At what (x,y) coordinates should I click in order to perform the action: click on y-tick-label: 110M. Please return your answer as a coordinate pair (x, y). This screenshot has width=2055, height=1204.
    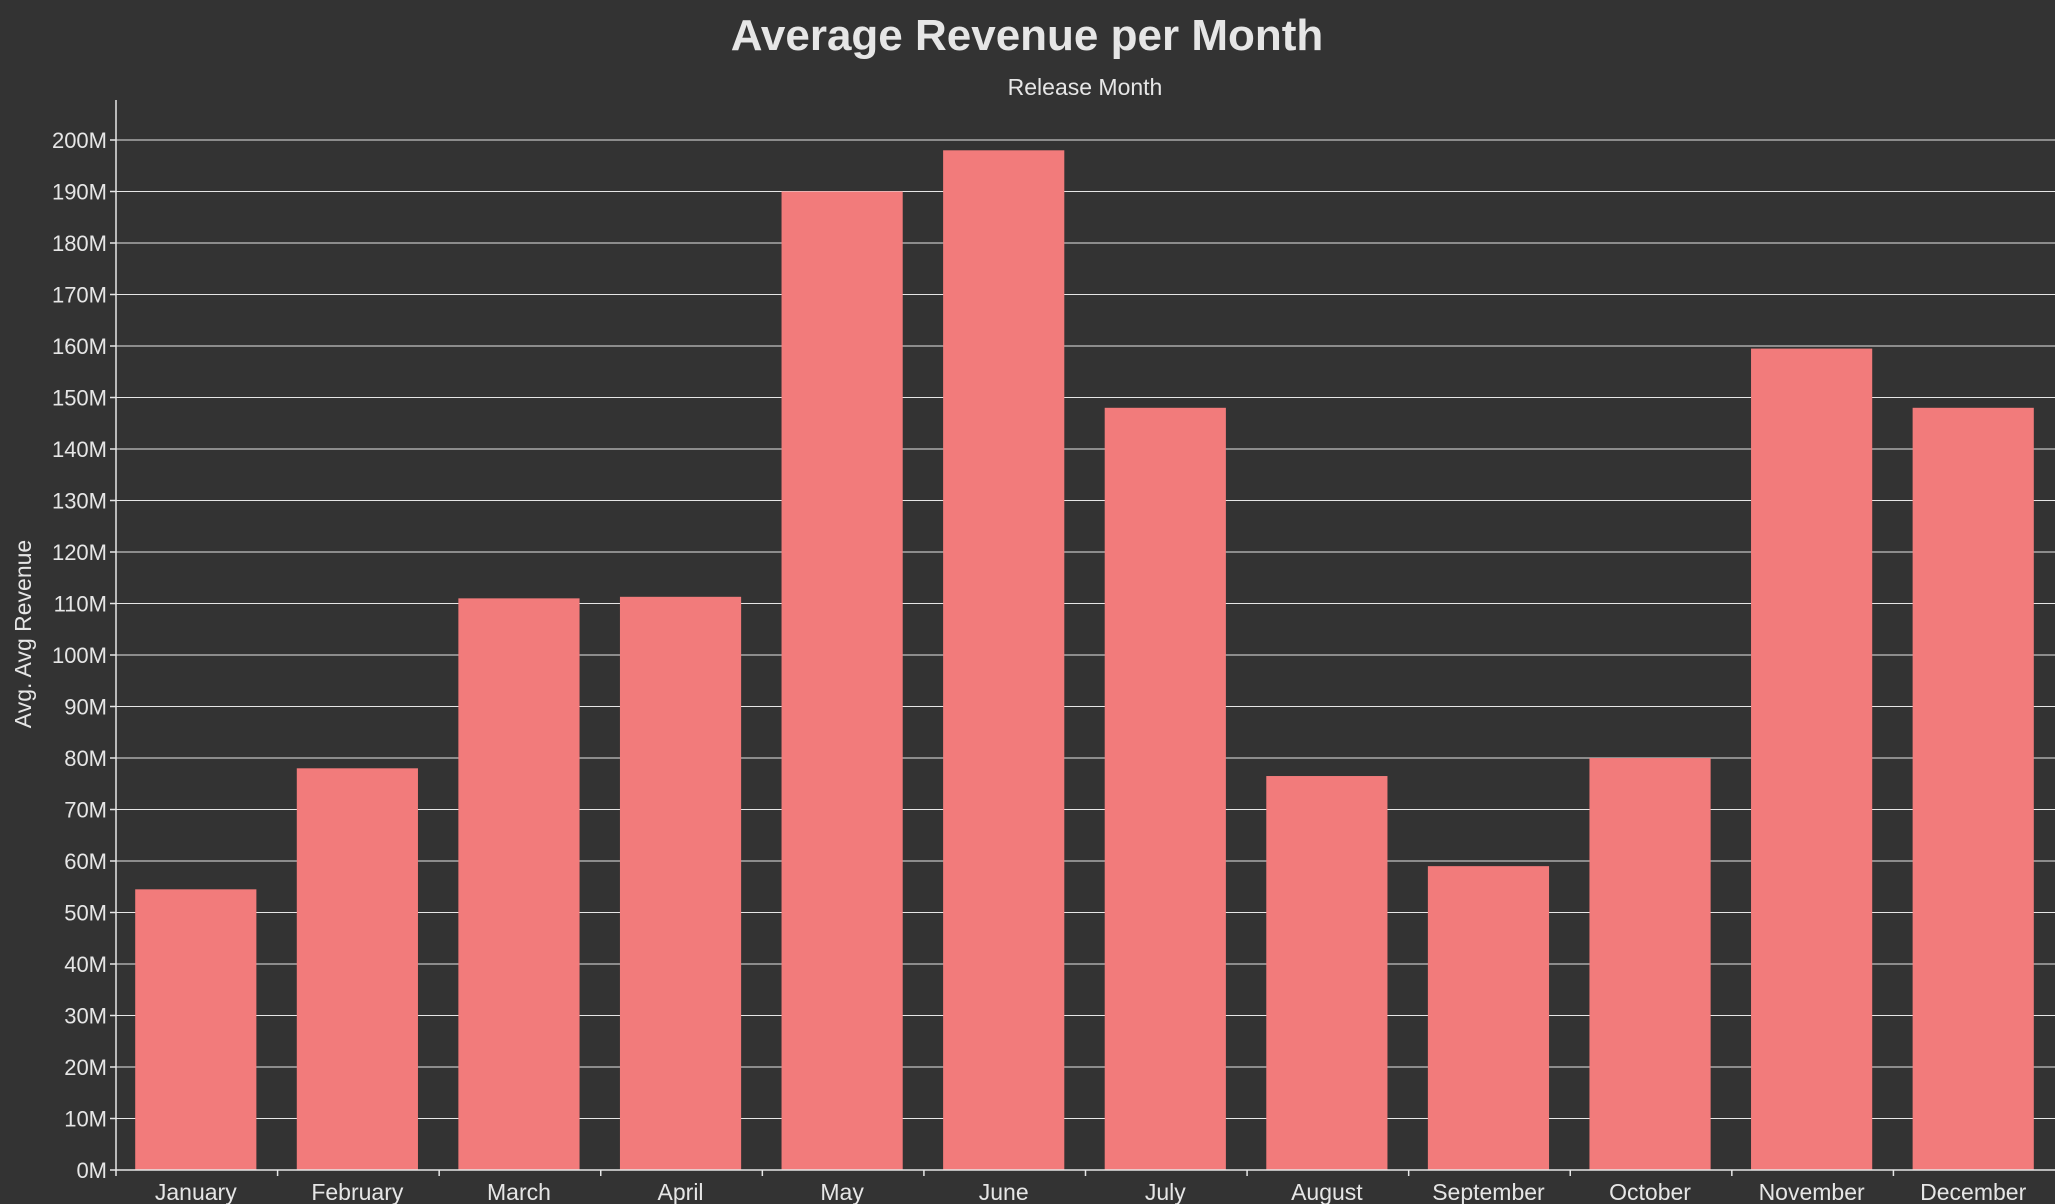
    Looking at the image, I should click on (80, 604).